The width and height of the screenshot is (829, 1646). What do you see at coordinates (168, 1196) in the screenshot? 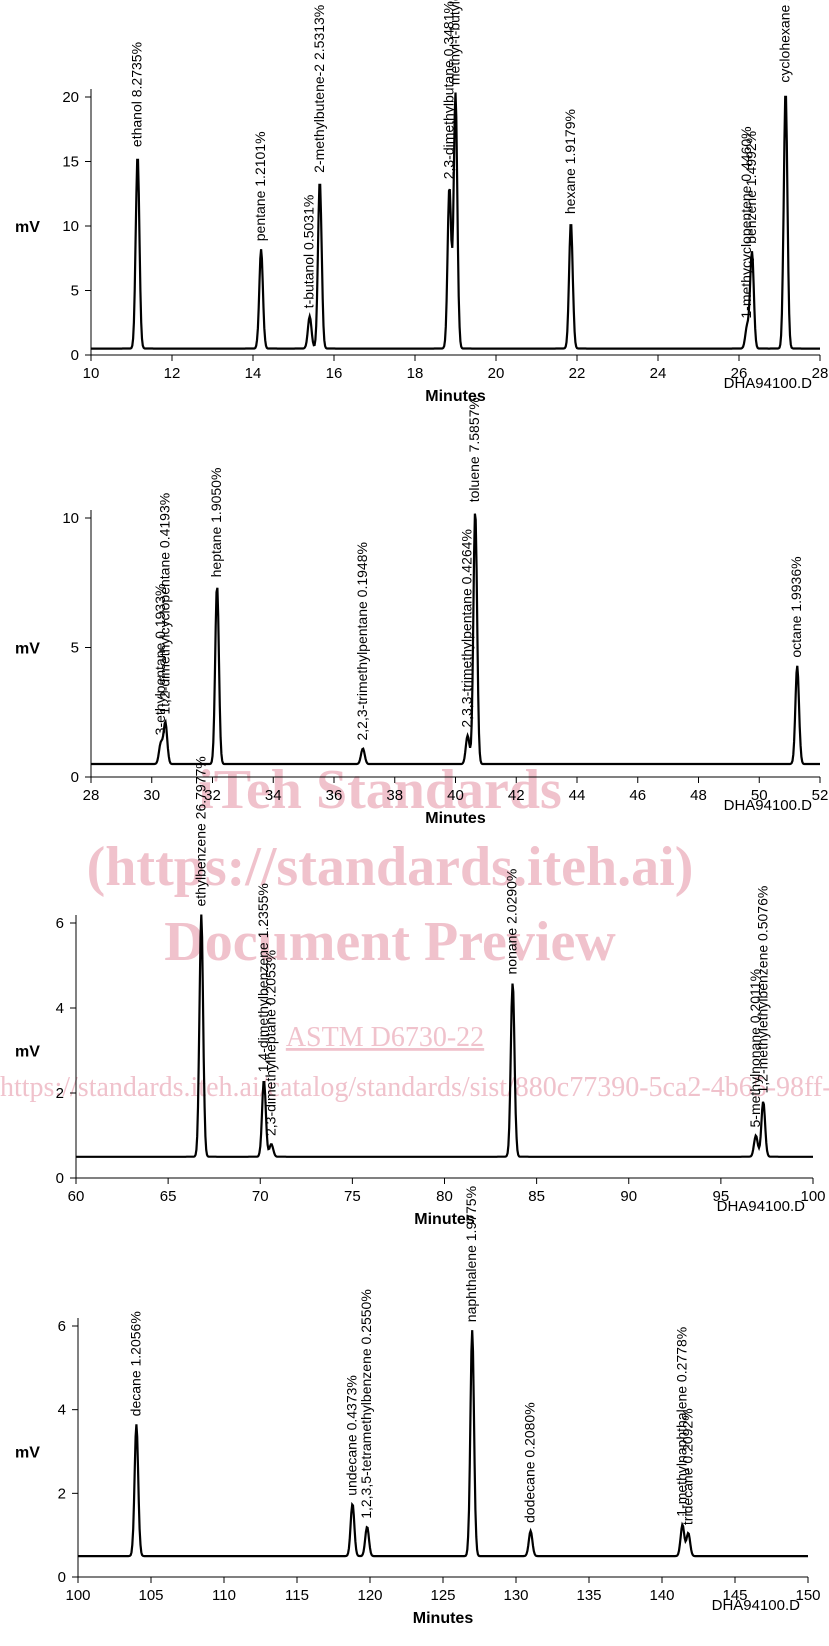
I see `x-tick-label: 65` at bounding box center [168, 1196].